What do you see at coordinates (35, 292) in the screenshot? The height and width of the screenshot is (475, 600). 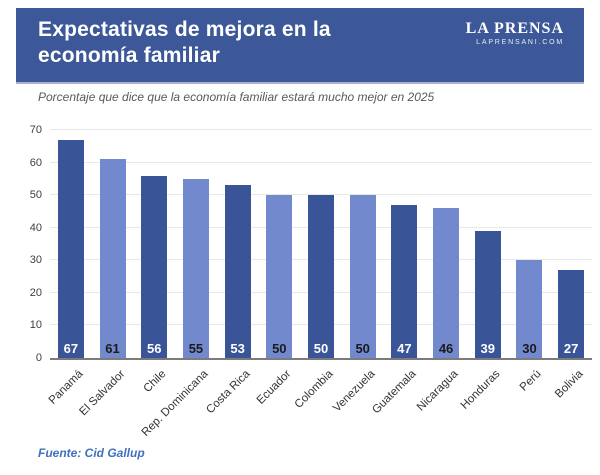 I see `y-axis-tick-label: 20` at bounding box center [35, 292].